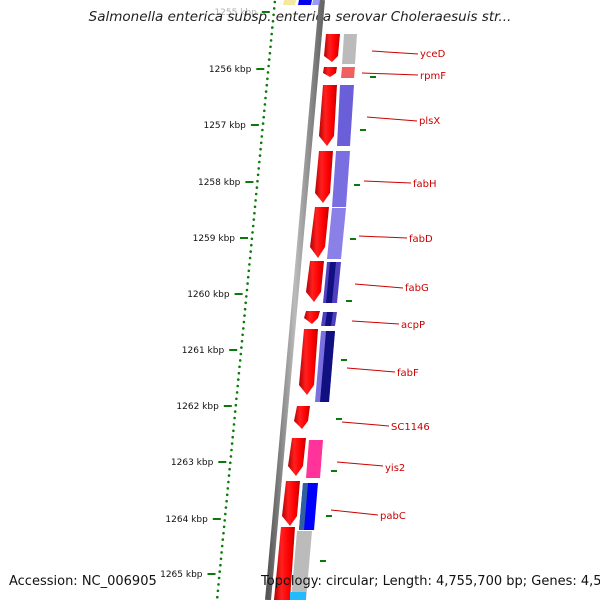  What do you see at coordinates (413, 325) in the screenshot?
I see `gene-label-acpP: acpP` at bounding box center [413, 325].